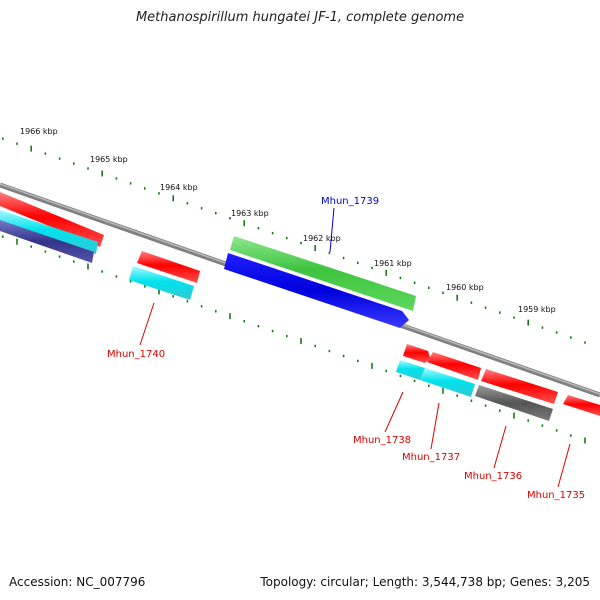  Describe the element at coordinates (179, 187) in the screenshot. I see `scale-label-1964: 1964 kbp` at that location.